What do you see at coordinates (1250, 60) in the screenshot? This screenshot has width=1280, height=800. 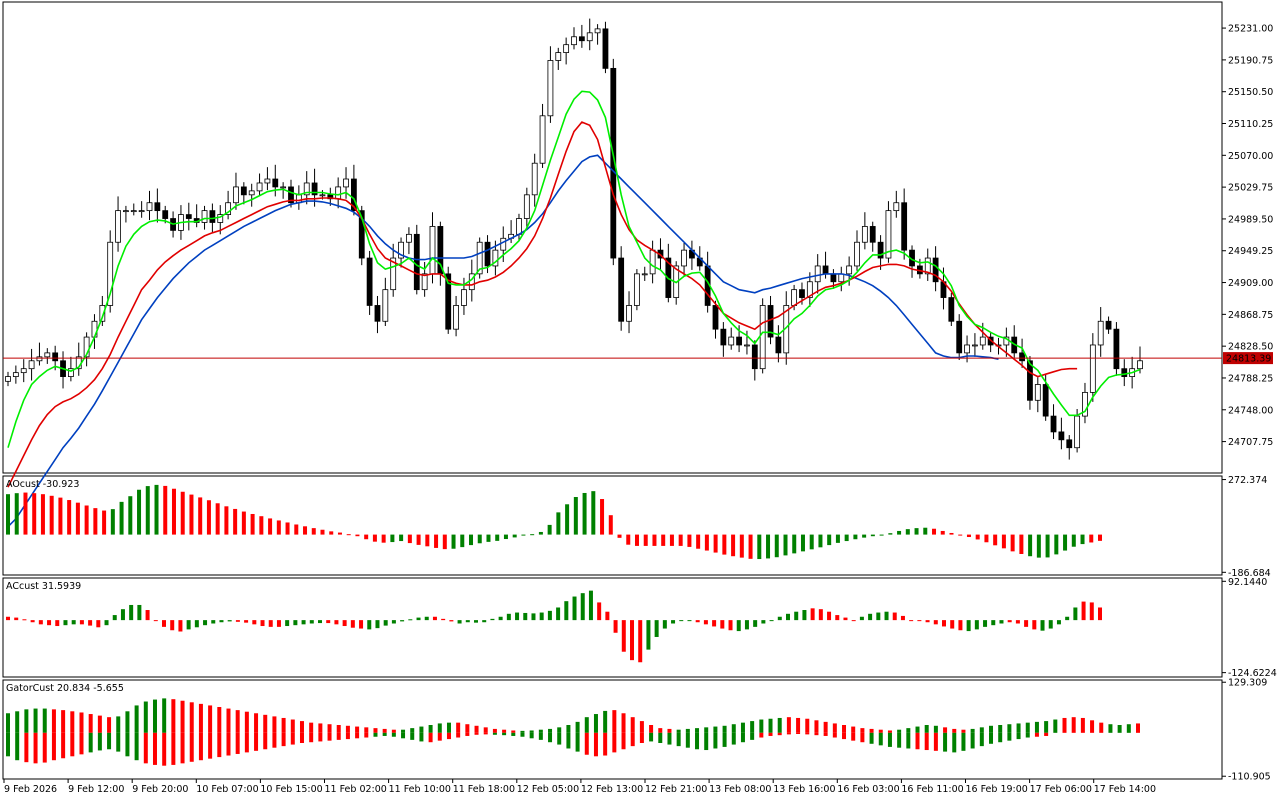 I see `price-y-tick-label: 25190.75` at bounding box center [1250, 60].